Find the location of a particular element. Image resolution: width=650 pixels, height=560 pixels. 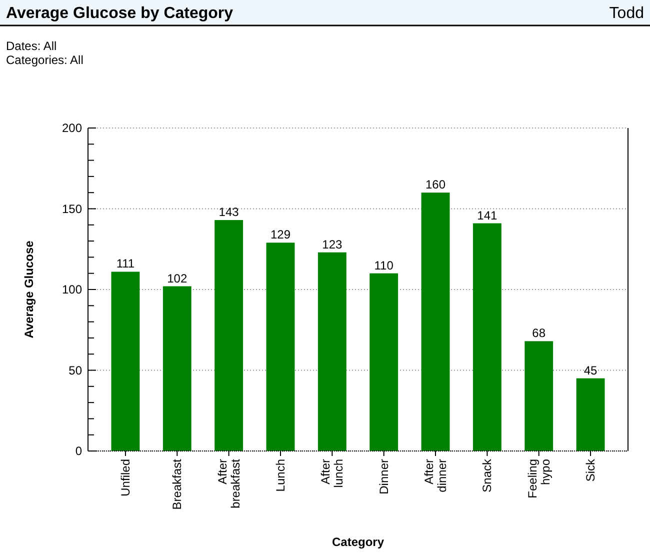

text: Todd is located at coordinates (626, 13).